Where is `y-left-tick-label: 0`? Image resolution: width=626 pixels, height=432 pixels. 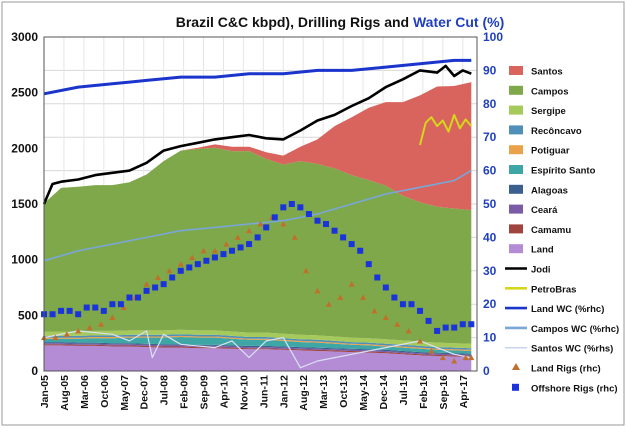 y-left-tick-label: 0 is located at coordinates (34, 371).